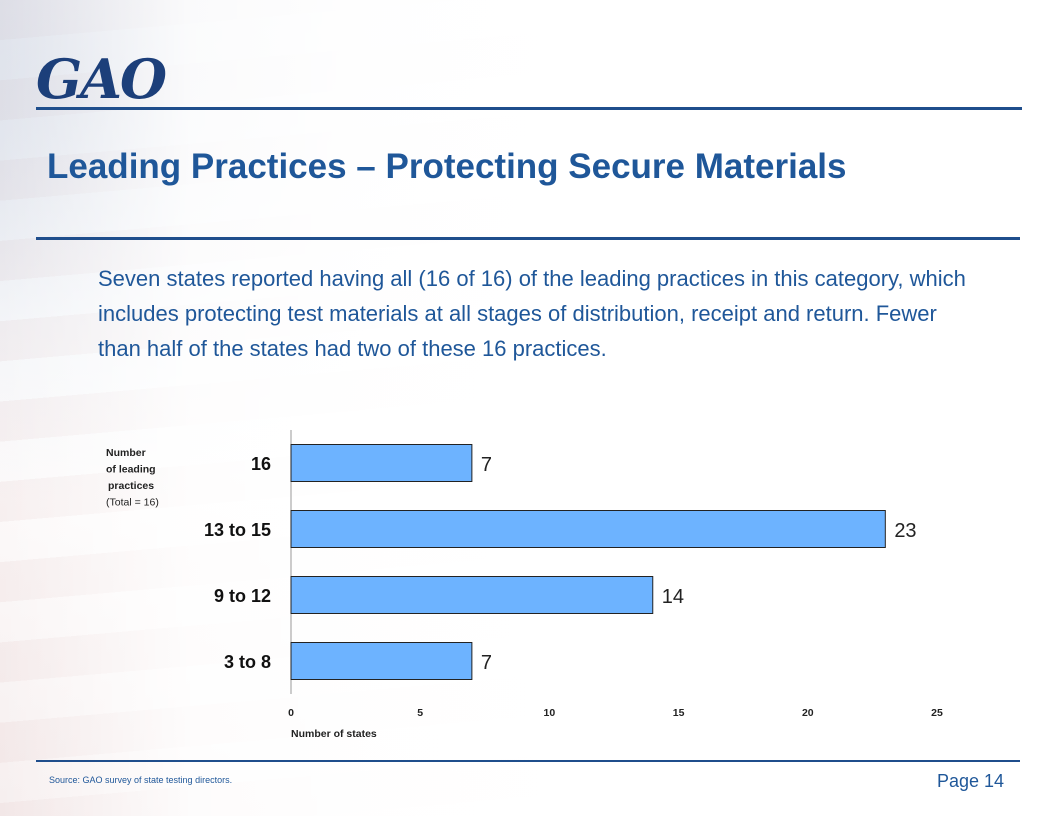  I want to click on category-label: 13 to 15, so click(237, 530).